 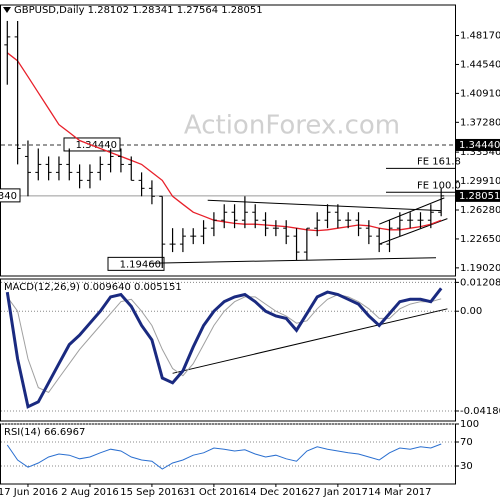 I want to click on indicator-line, so click(x=224, y=456).